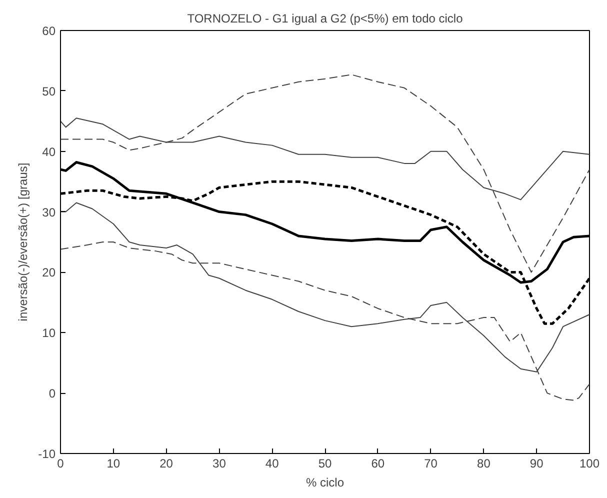 This screenshot has width=607, height=498. I want to click on x-axis-title: % ciclo, so click(325, 483).